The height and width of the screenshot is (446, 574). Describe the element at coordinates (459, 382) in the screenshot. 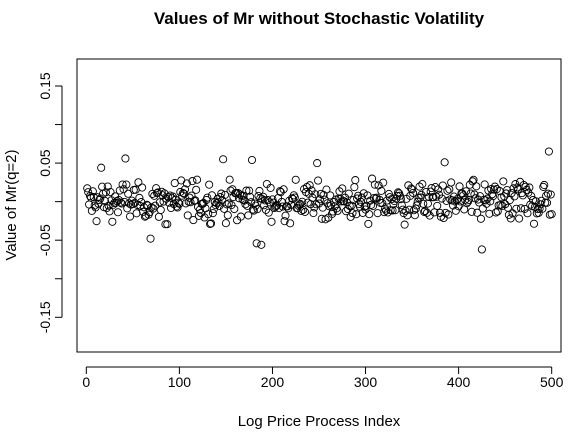

I see `x-tick-label: 400` at that location.